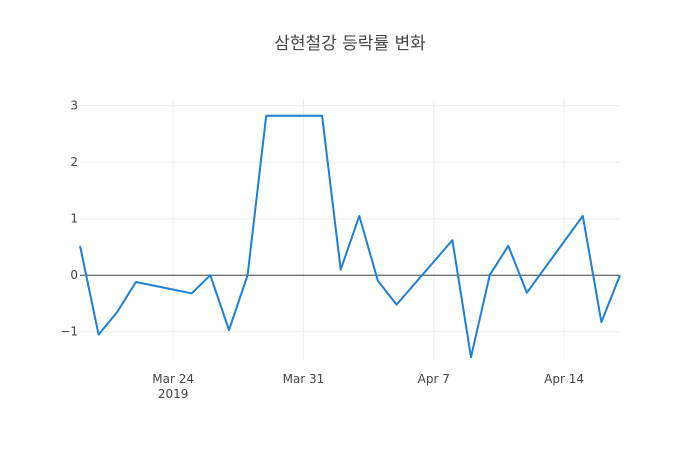 This screenshot has width=700, height=450. I want to click on x-tick-label: Apr 7, so click(434, 379).